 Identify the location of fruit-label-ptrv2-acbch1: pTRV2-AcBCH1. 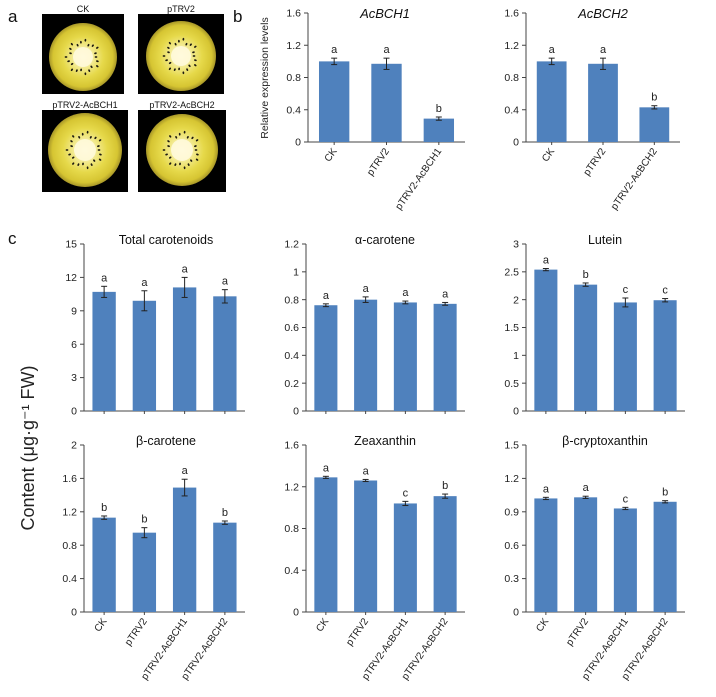
(84, 105).